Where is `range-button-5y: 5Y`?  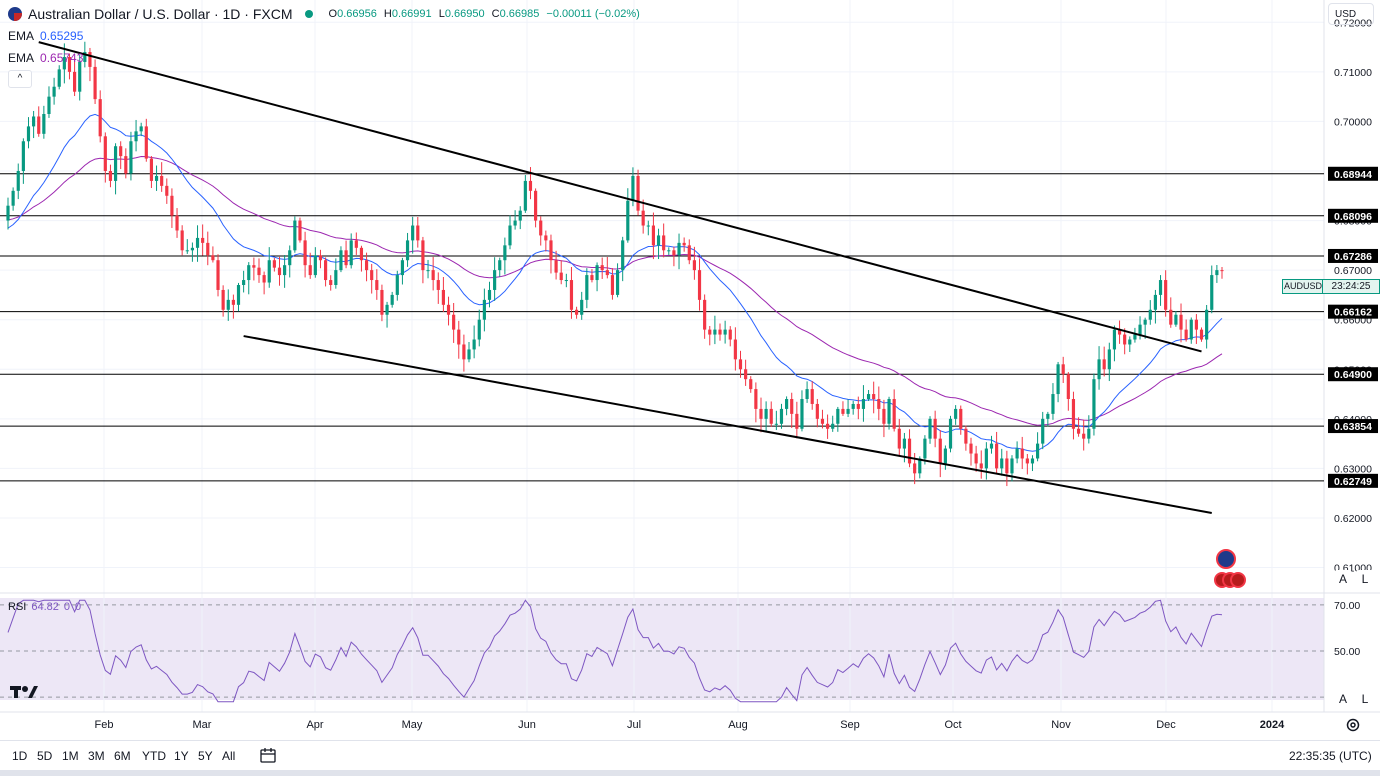 range-button-5y: 5Y is located at coordinates (205, 756).